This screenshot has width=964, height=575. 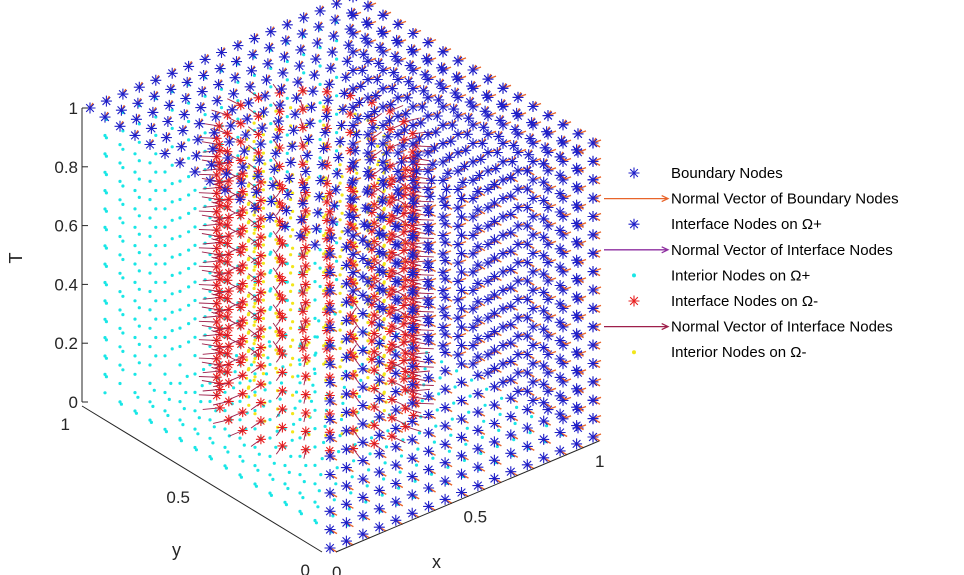 I want to click on legend-arrow-marker, so click(x=637, y=199).